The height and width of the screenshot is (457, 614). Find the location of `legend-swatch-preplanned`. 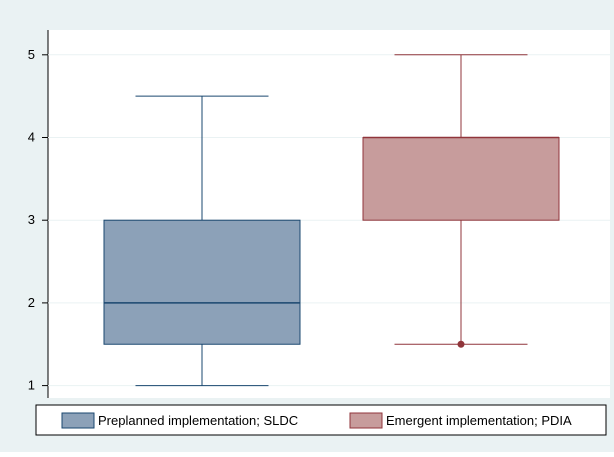

legend-swatch-preplanned is located at coordinates (78, 420).